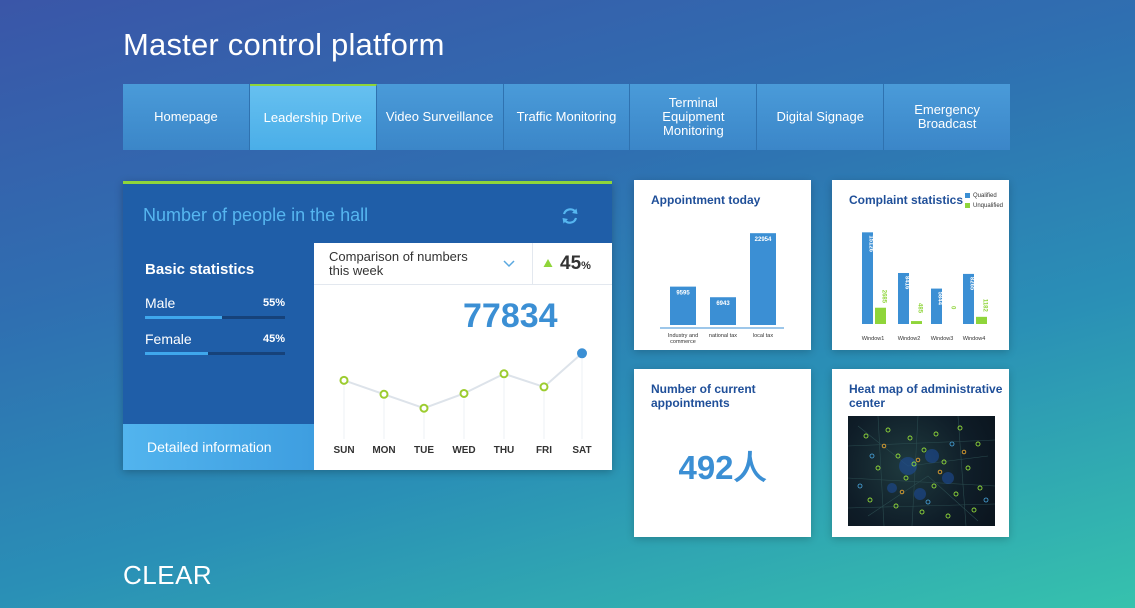 This screenshot has height=608, width=1135. I want to click on change-percent: 45%, so click(575, 264).